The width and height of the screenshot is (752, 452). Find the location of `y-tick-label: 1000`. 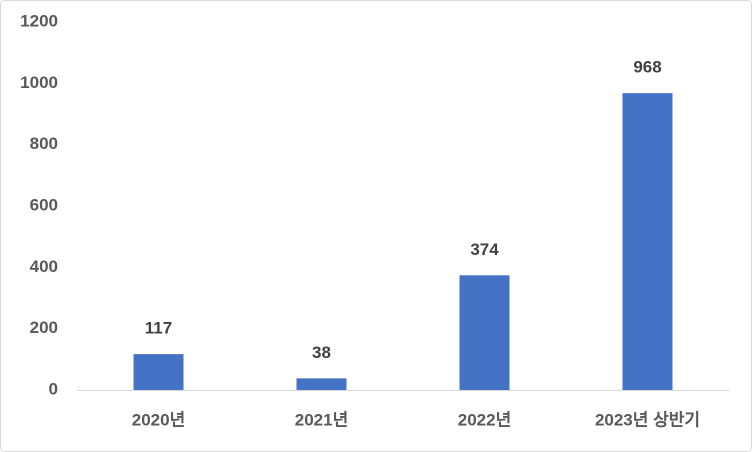

y-tick-label: 1000 is located at coordinates (39, 82).